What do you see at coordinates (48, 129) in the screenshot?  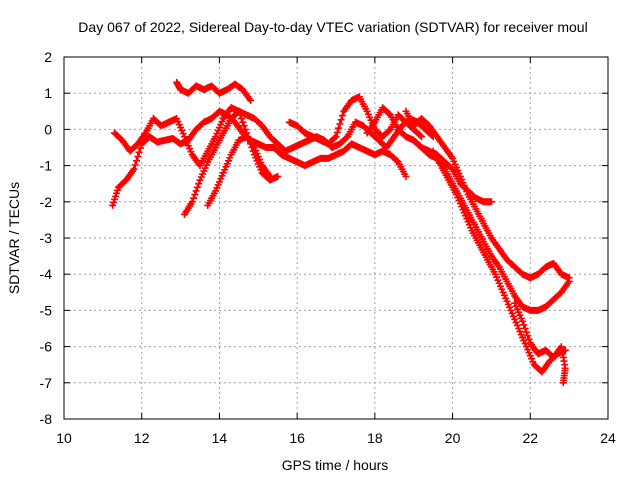 I see `y-tick-label: 0` at bounding box center [48, 129].